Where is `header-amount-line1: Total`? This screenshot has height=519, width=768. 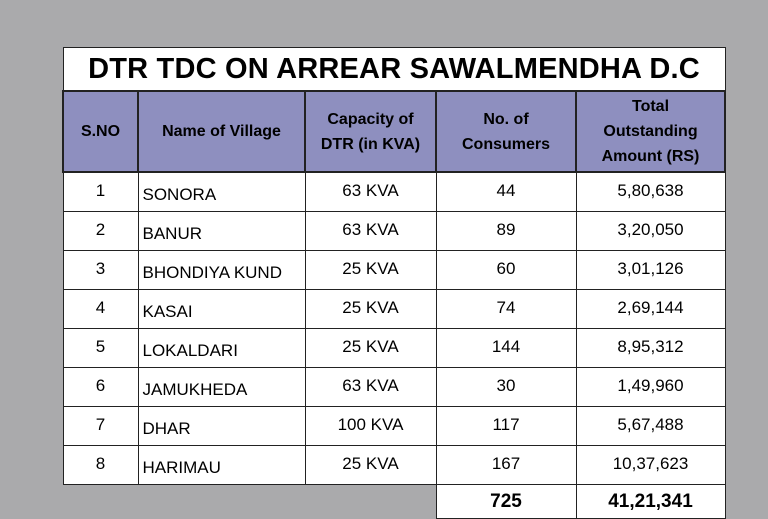
header-amount-line1: Total is located at coordinates (650, 106).